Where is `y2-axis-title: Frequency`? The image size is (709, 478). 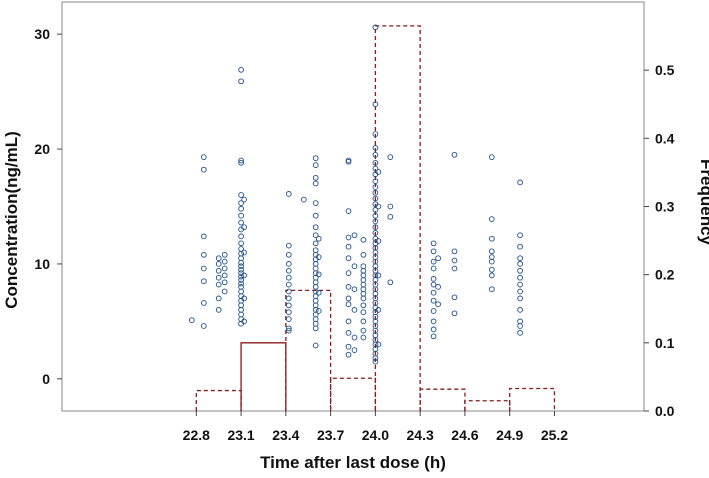 y2-axis-title: Frequency is located at coordinates (703, 202).